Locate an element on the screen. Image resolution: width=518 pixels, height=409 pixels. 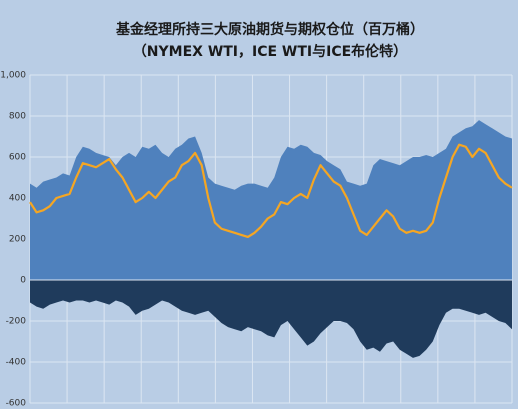
y-tick-label: 1,000 is located at coordinates (13, 76).